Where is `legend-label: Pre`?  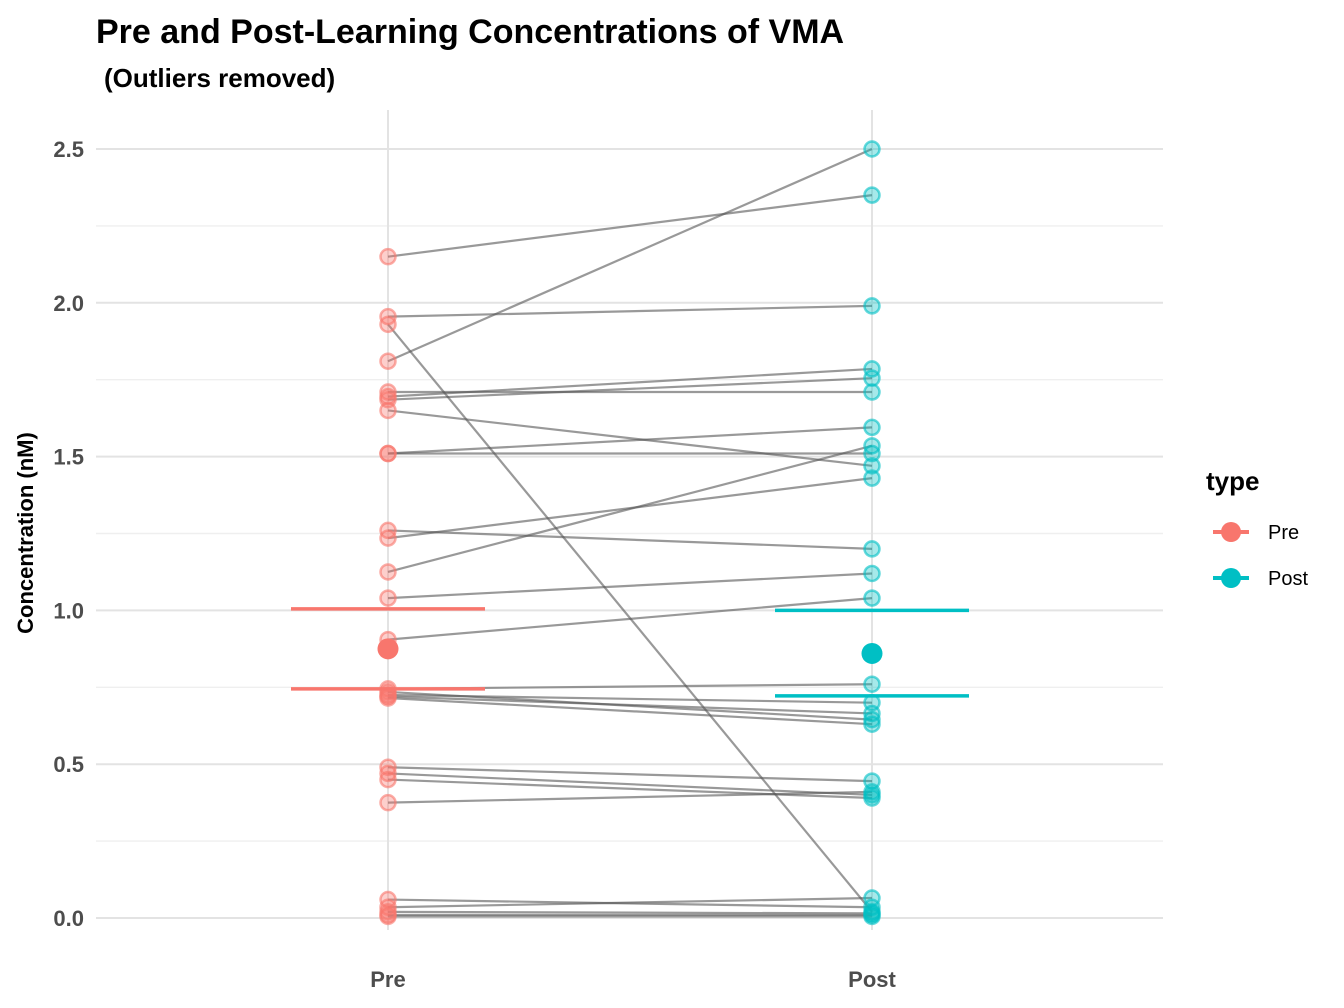
legend-label: Pre is located at coordinates (1283, 533).